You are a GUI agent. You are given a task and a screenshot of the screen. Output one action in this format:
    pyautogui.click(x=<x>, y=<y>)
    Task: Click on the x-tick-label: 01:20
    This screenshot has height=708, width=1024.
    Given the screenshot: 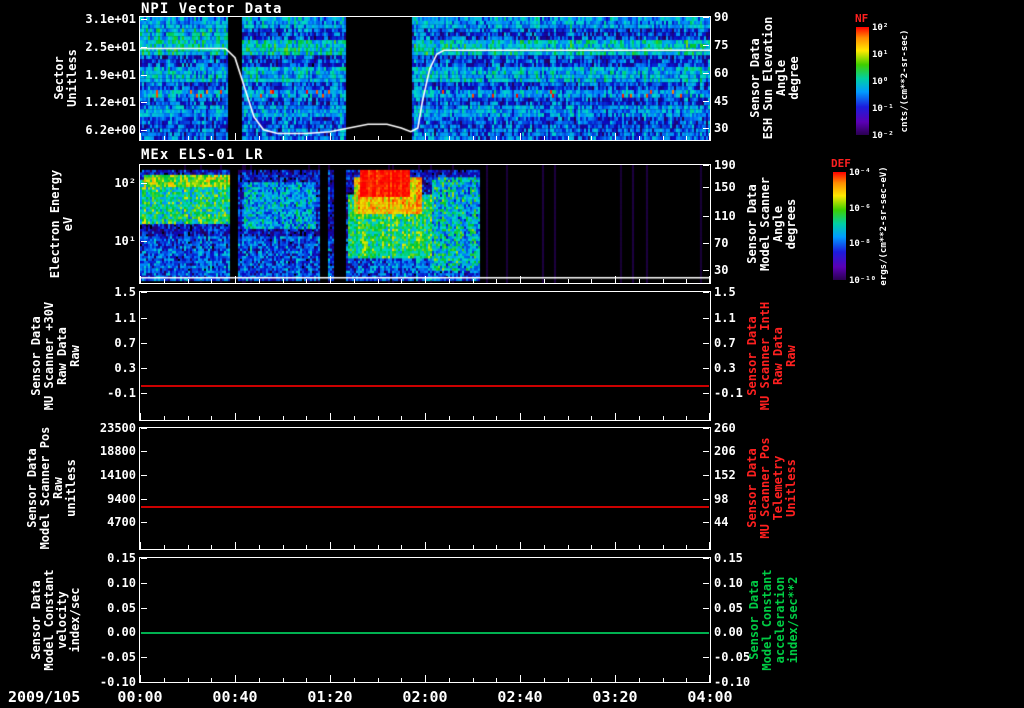 What is the action you would take?
    pyautogui.click(x=330, y=697)
    